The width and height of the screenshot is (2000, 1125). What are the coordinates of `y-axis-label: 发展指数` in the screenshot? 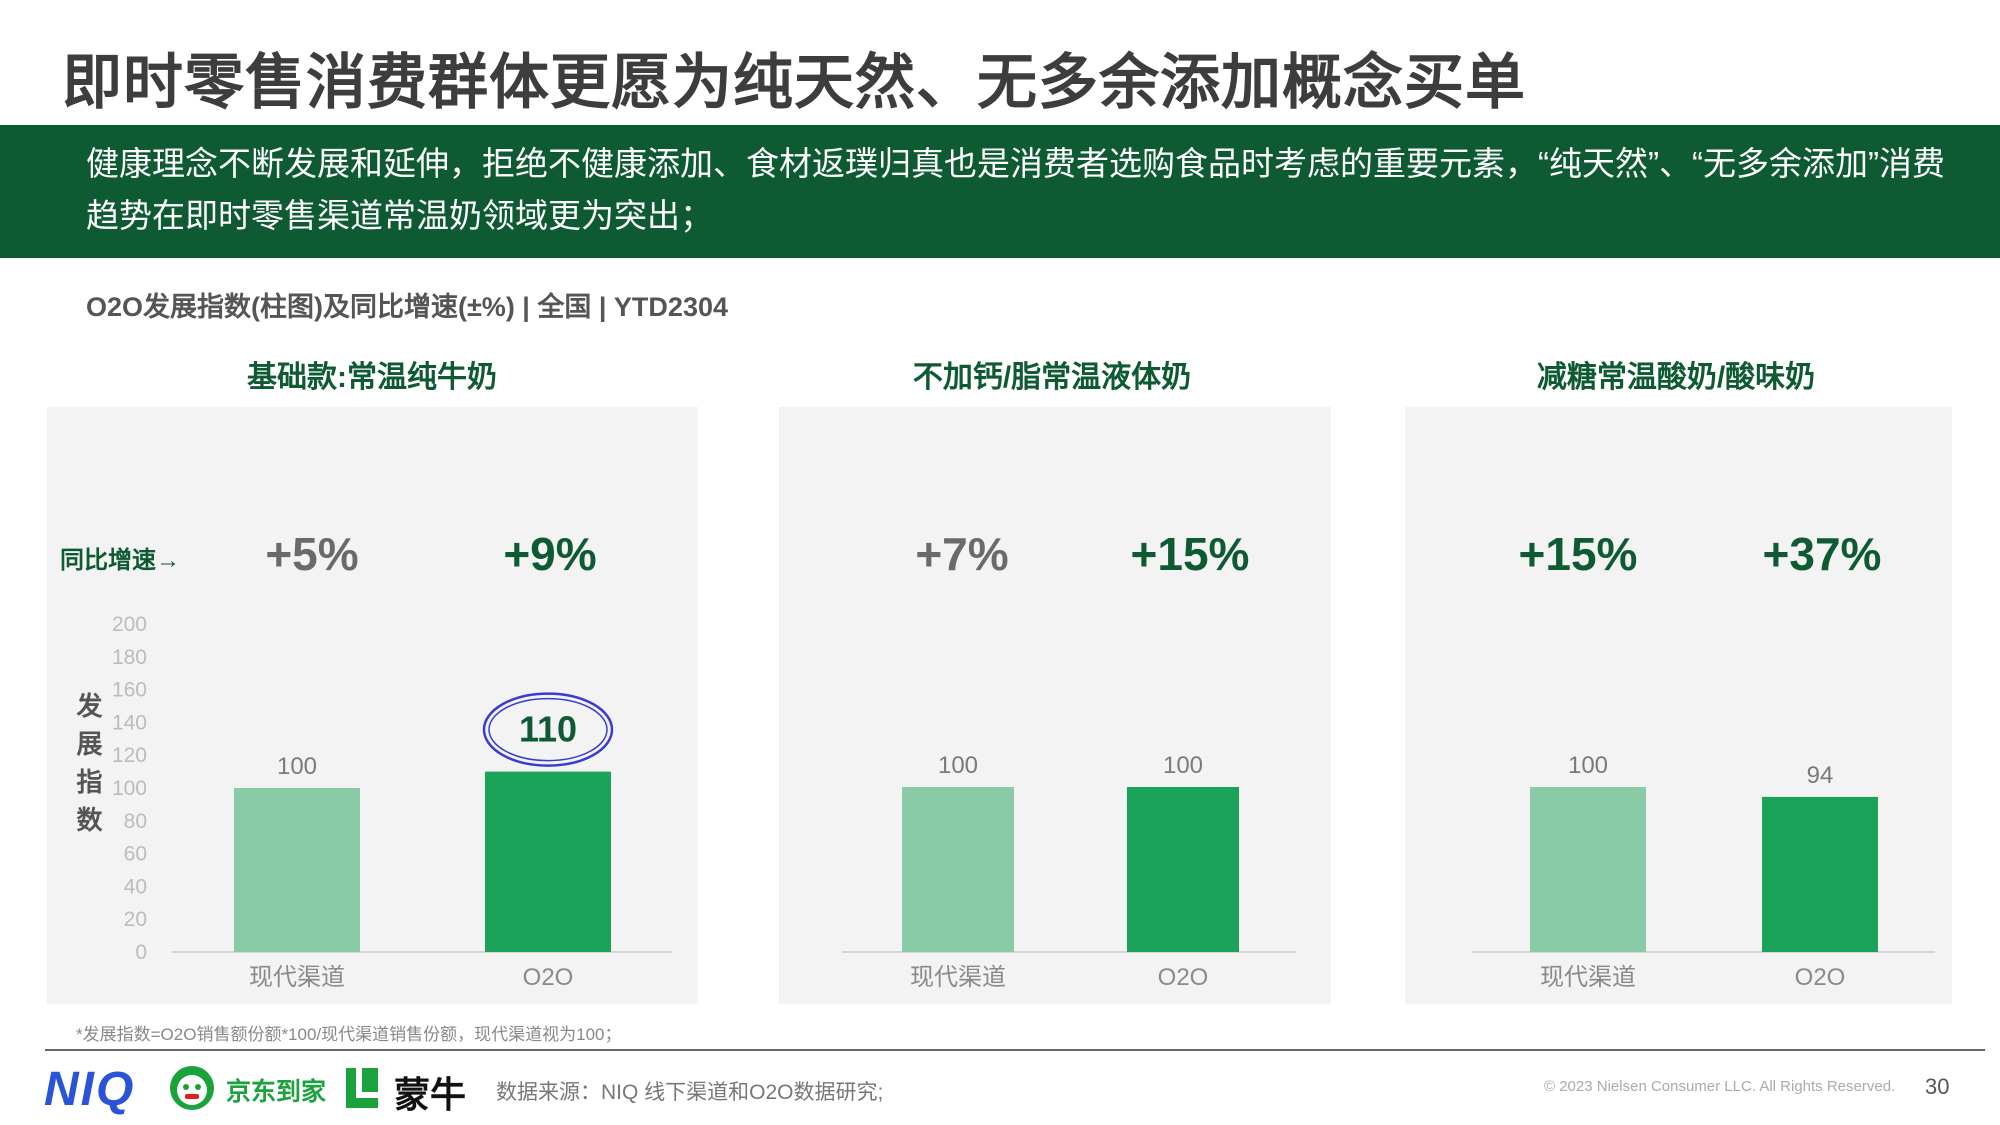 It's located at (88, 768).